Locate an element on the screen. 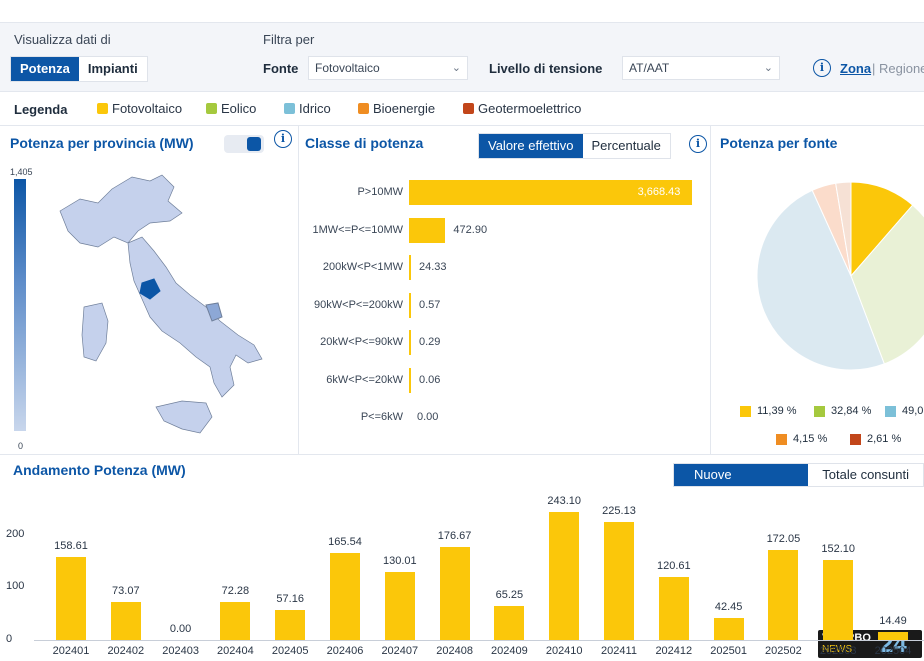 This screenshot has height=661, width=924. y-tick-label: 0 is located at coordinates (9, 639).